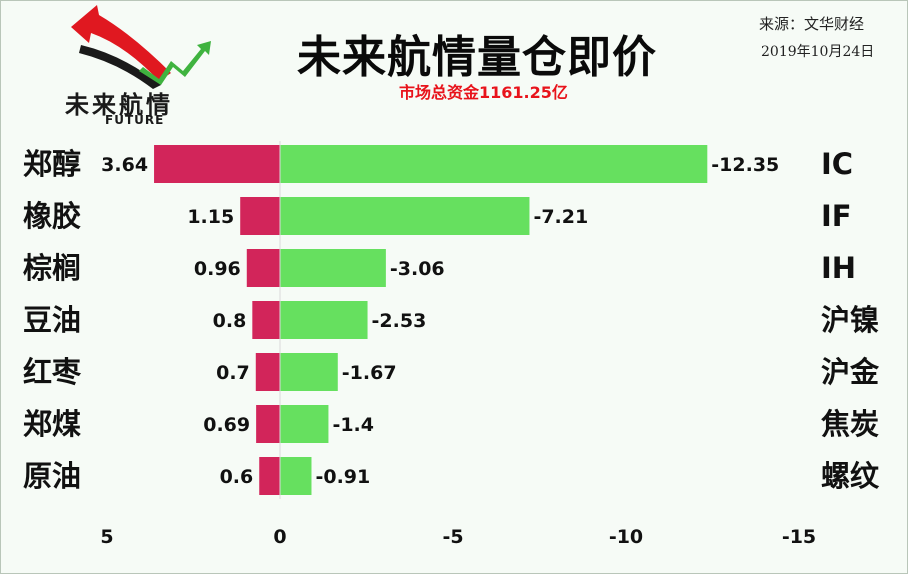  I want to click on x-tick-label: -10, so click(626, 537).